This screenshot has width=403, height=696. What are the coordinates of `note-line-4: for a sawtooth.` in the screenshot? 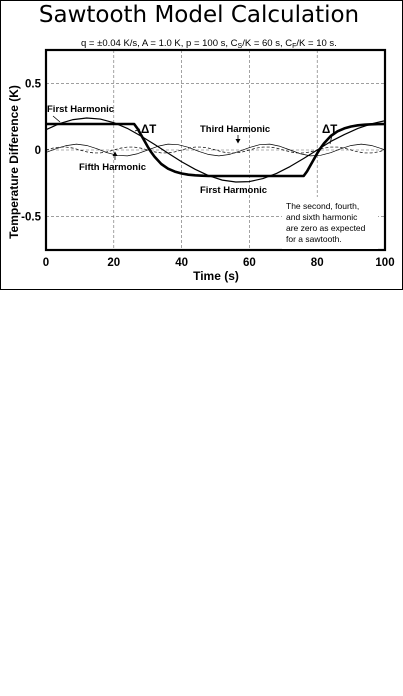 It's located at (314, 239).